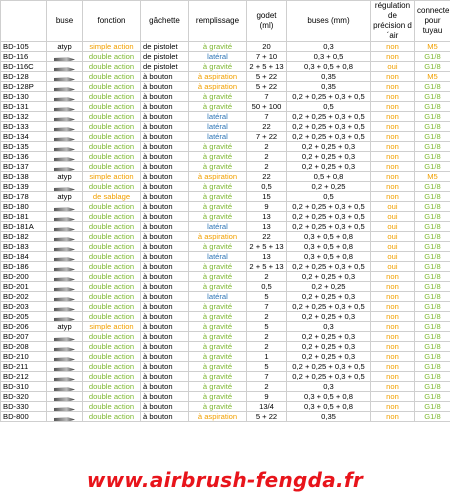 The image size is (450, 500). I want to click on cell-buses: 0,3 + 0,5, so click(328, 56).